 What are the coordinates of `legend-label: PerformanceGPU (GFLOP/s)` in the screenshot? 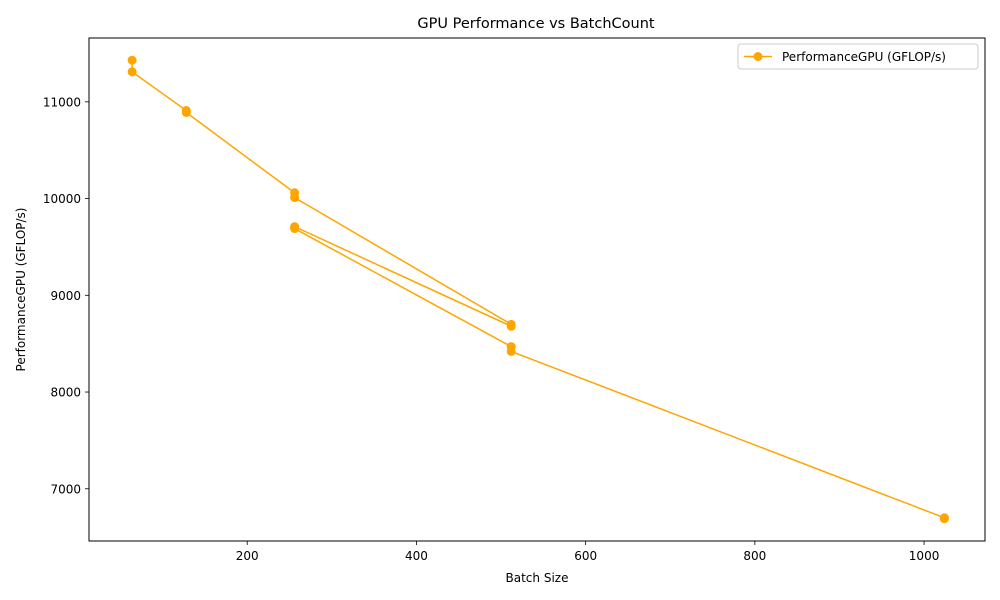 It's located at (864, 57).